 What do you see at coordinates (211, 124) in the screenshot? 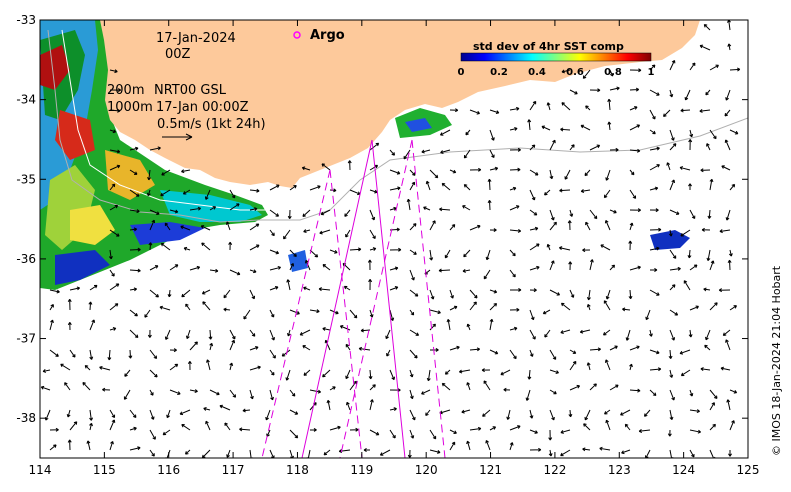
I see `annotation-scale-vector: 0.5m/s (1kt 24h)` at bounding box center [211, 124].